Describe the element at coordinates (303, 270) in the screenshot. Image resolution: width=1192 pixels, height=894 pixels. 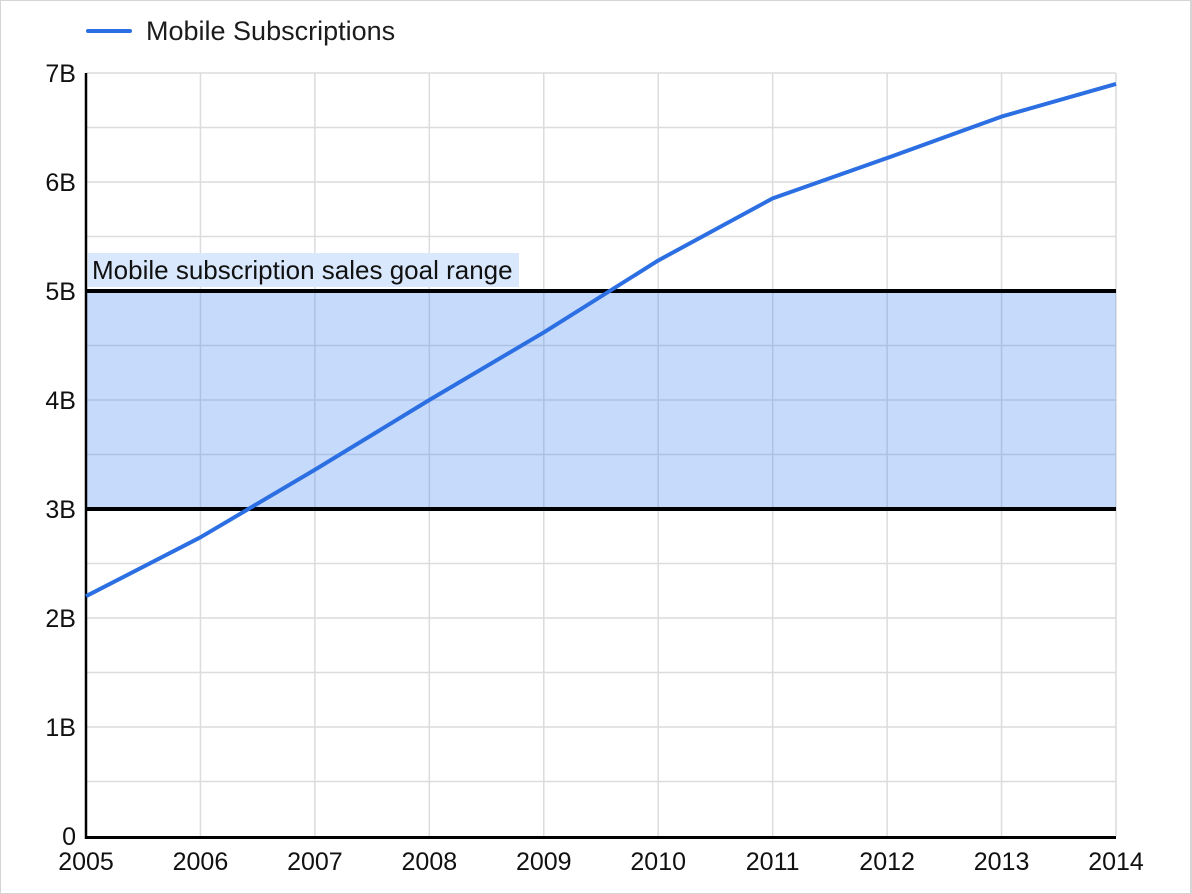
I see `goal-range-label: Mobile subscription sales goal range` at that location.